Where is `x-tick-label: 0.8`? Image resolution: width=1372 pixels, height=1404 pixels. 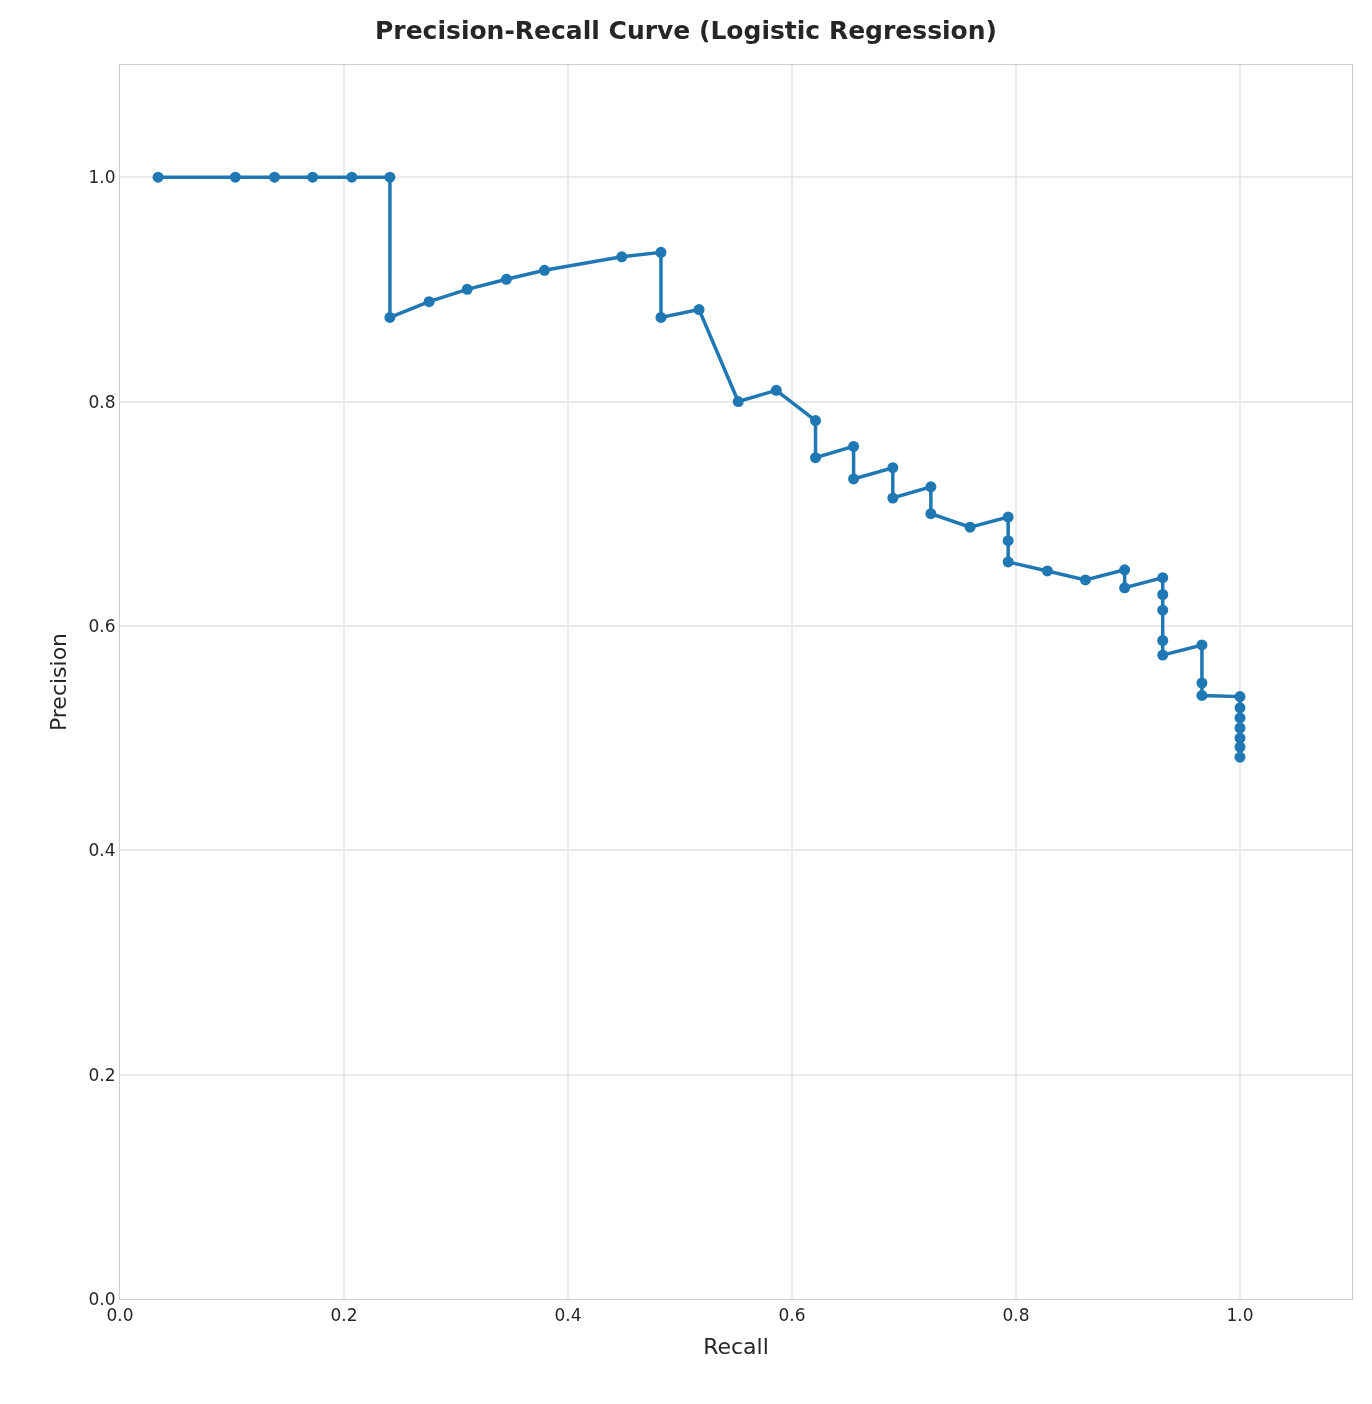 x-tick-label: 0.8 is located at coordinates (1016, 1314).